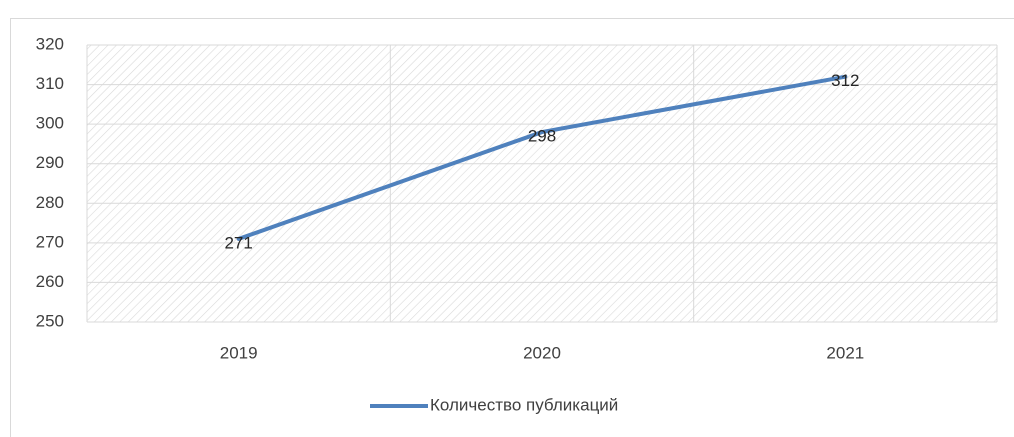  What do you see at coordinates (50, 202) in the screenshot?
I see `y-tick-label: 280` at bounding box center [50, 202].